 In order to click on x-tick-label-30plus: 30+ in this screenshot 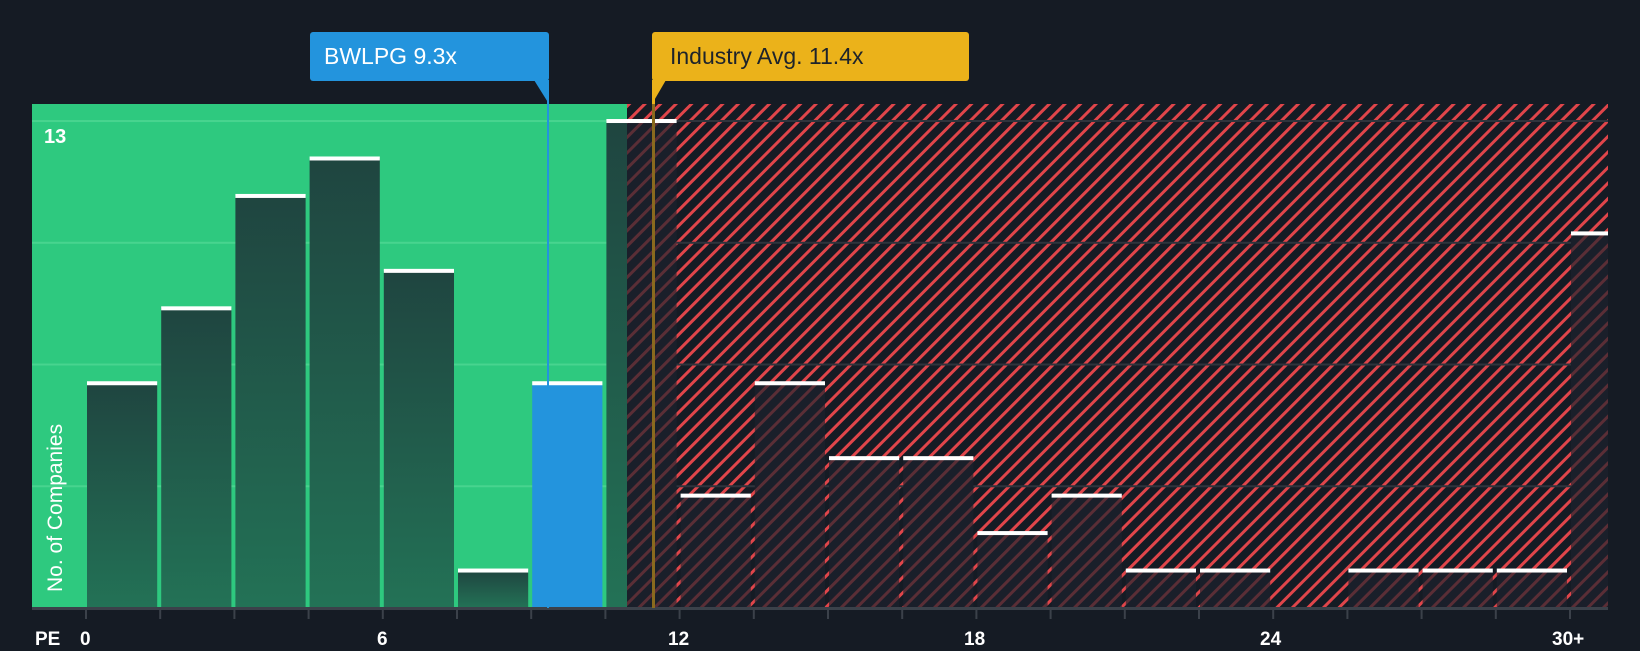, I will do `click(1568, 639)`.